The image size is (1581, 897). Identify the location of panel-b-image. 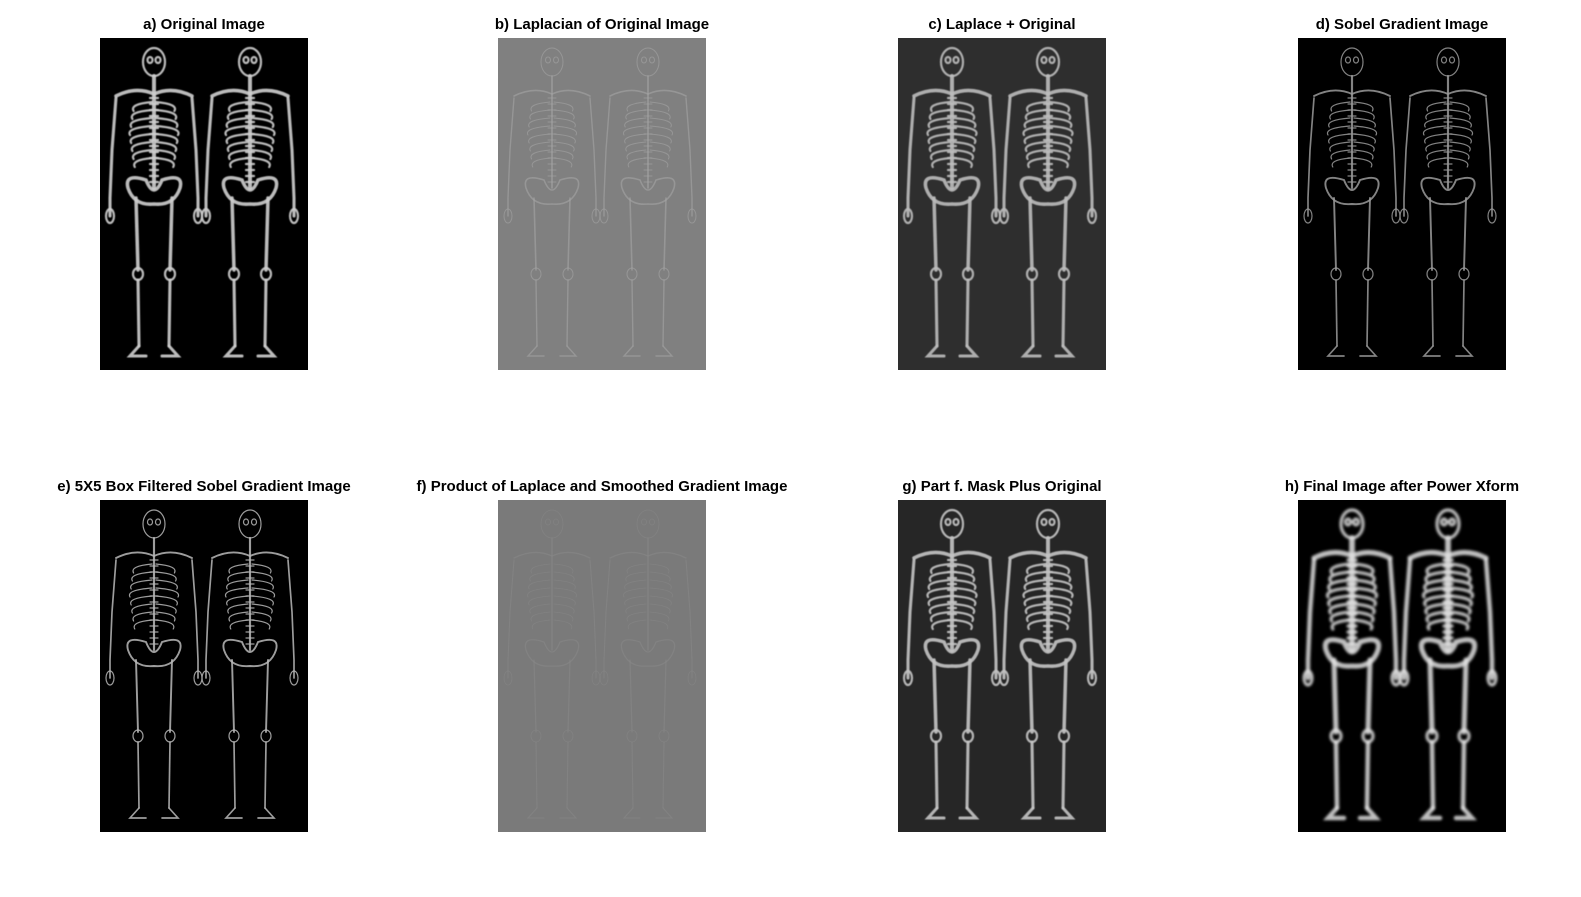
(602, 204).